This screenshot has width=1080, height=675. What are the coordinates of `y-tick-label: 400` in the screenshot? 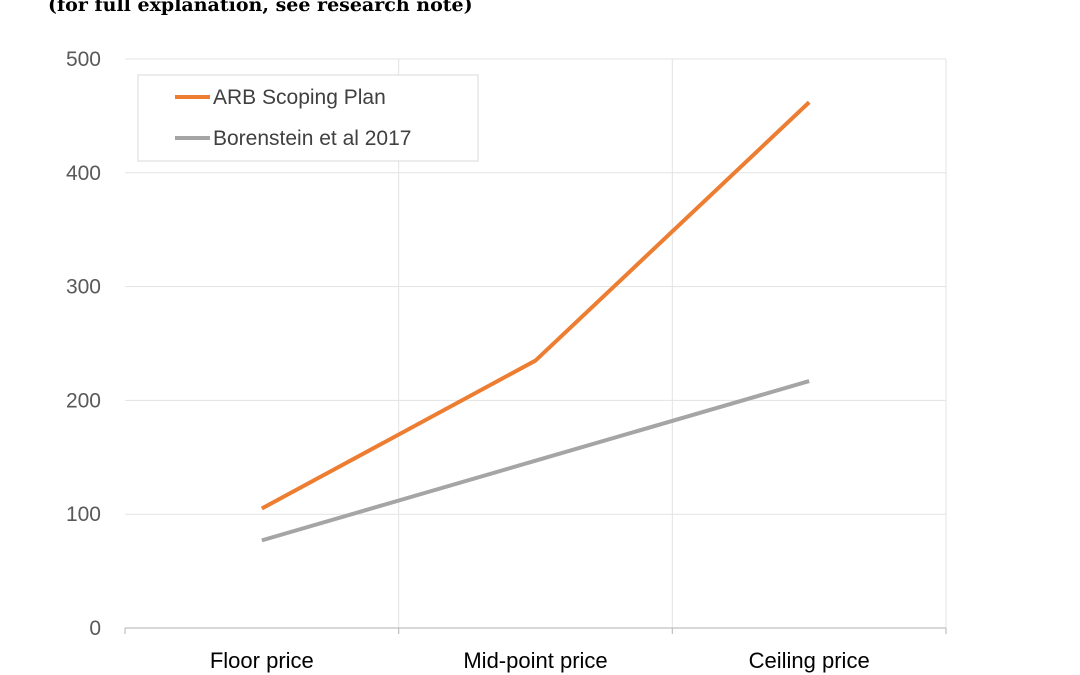 It's located at (83, 173).